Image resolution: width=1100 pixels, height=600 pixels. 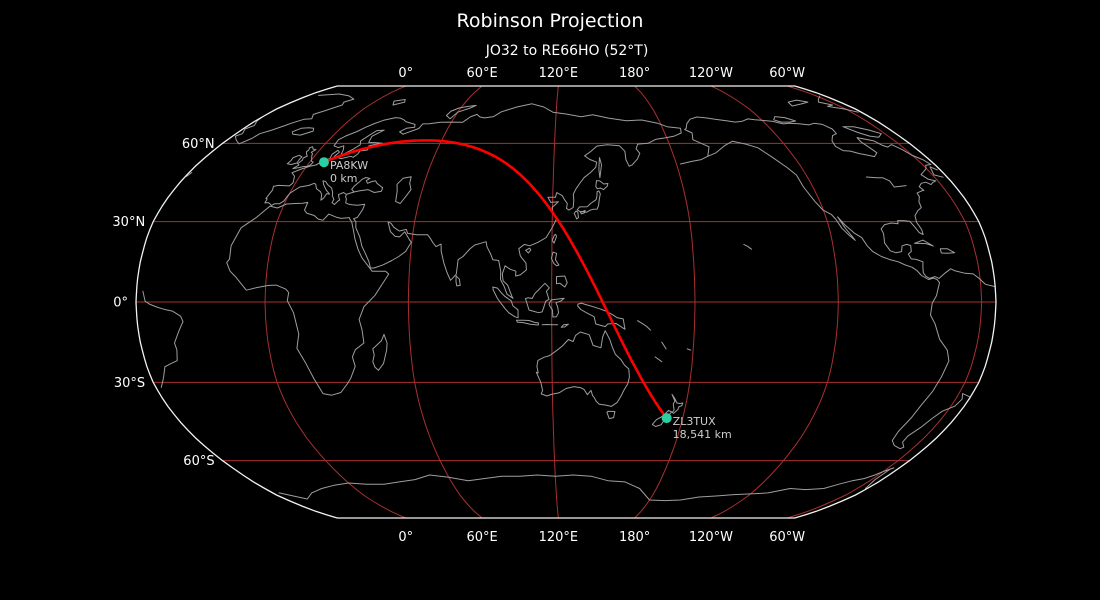 What do you see at coordinates (711, 73) in the screenshot?
I see `x-tick-label-top: 120°W` at bounding box center [711, 73].